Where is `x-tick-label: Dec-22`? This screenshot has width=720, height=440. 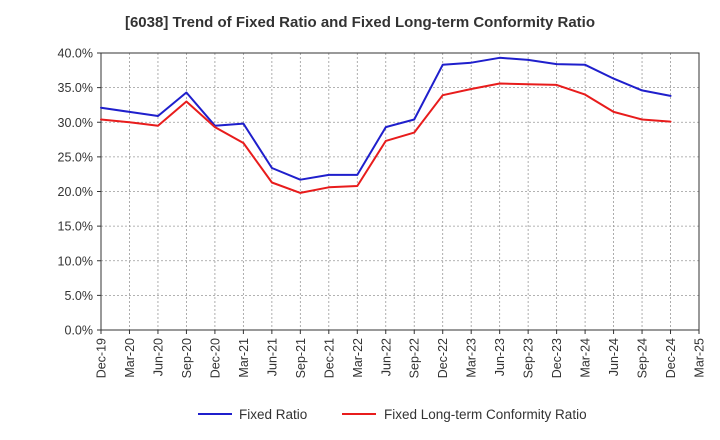 x-tick-label: Dec-22 is located at coordinates (443, 358).